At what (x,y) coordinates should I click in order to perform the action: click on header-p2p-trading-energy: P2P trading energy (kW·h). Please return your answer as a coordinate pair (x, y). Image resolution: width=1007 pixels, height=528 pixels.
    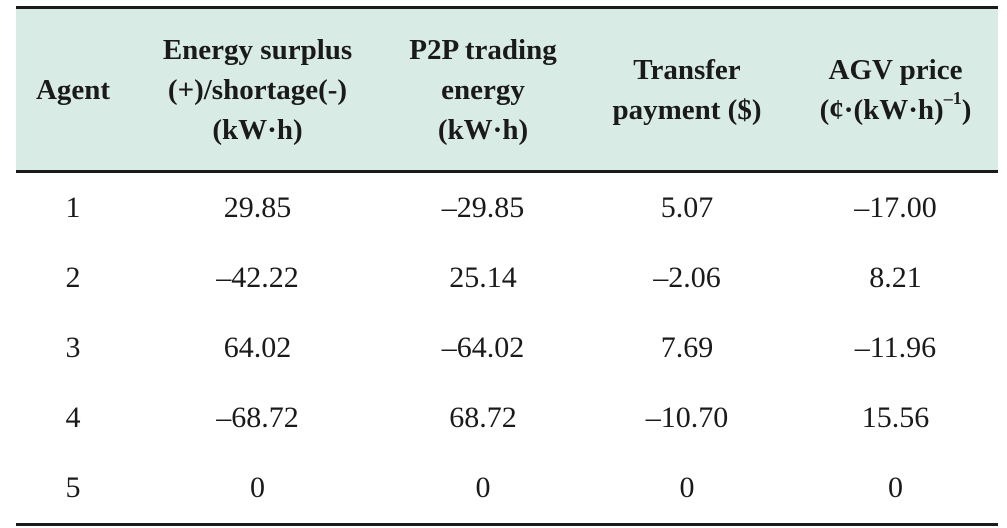
    Looking at the image, I should click on (483, 89).